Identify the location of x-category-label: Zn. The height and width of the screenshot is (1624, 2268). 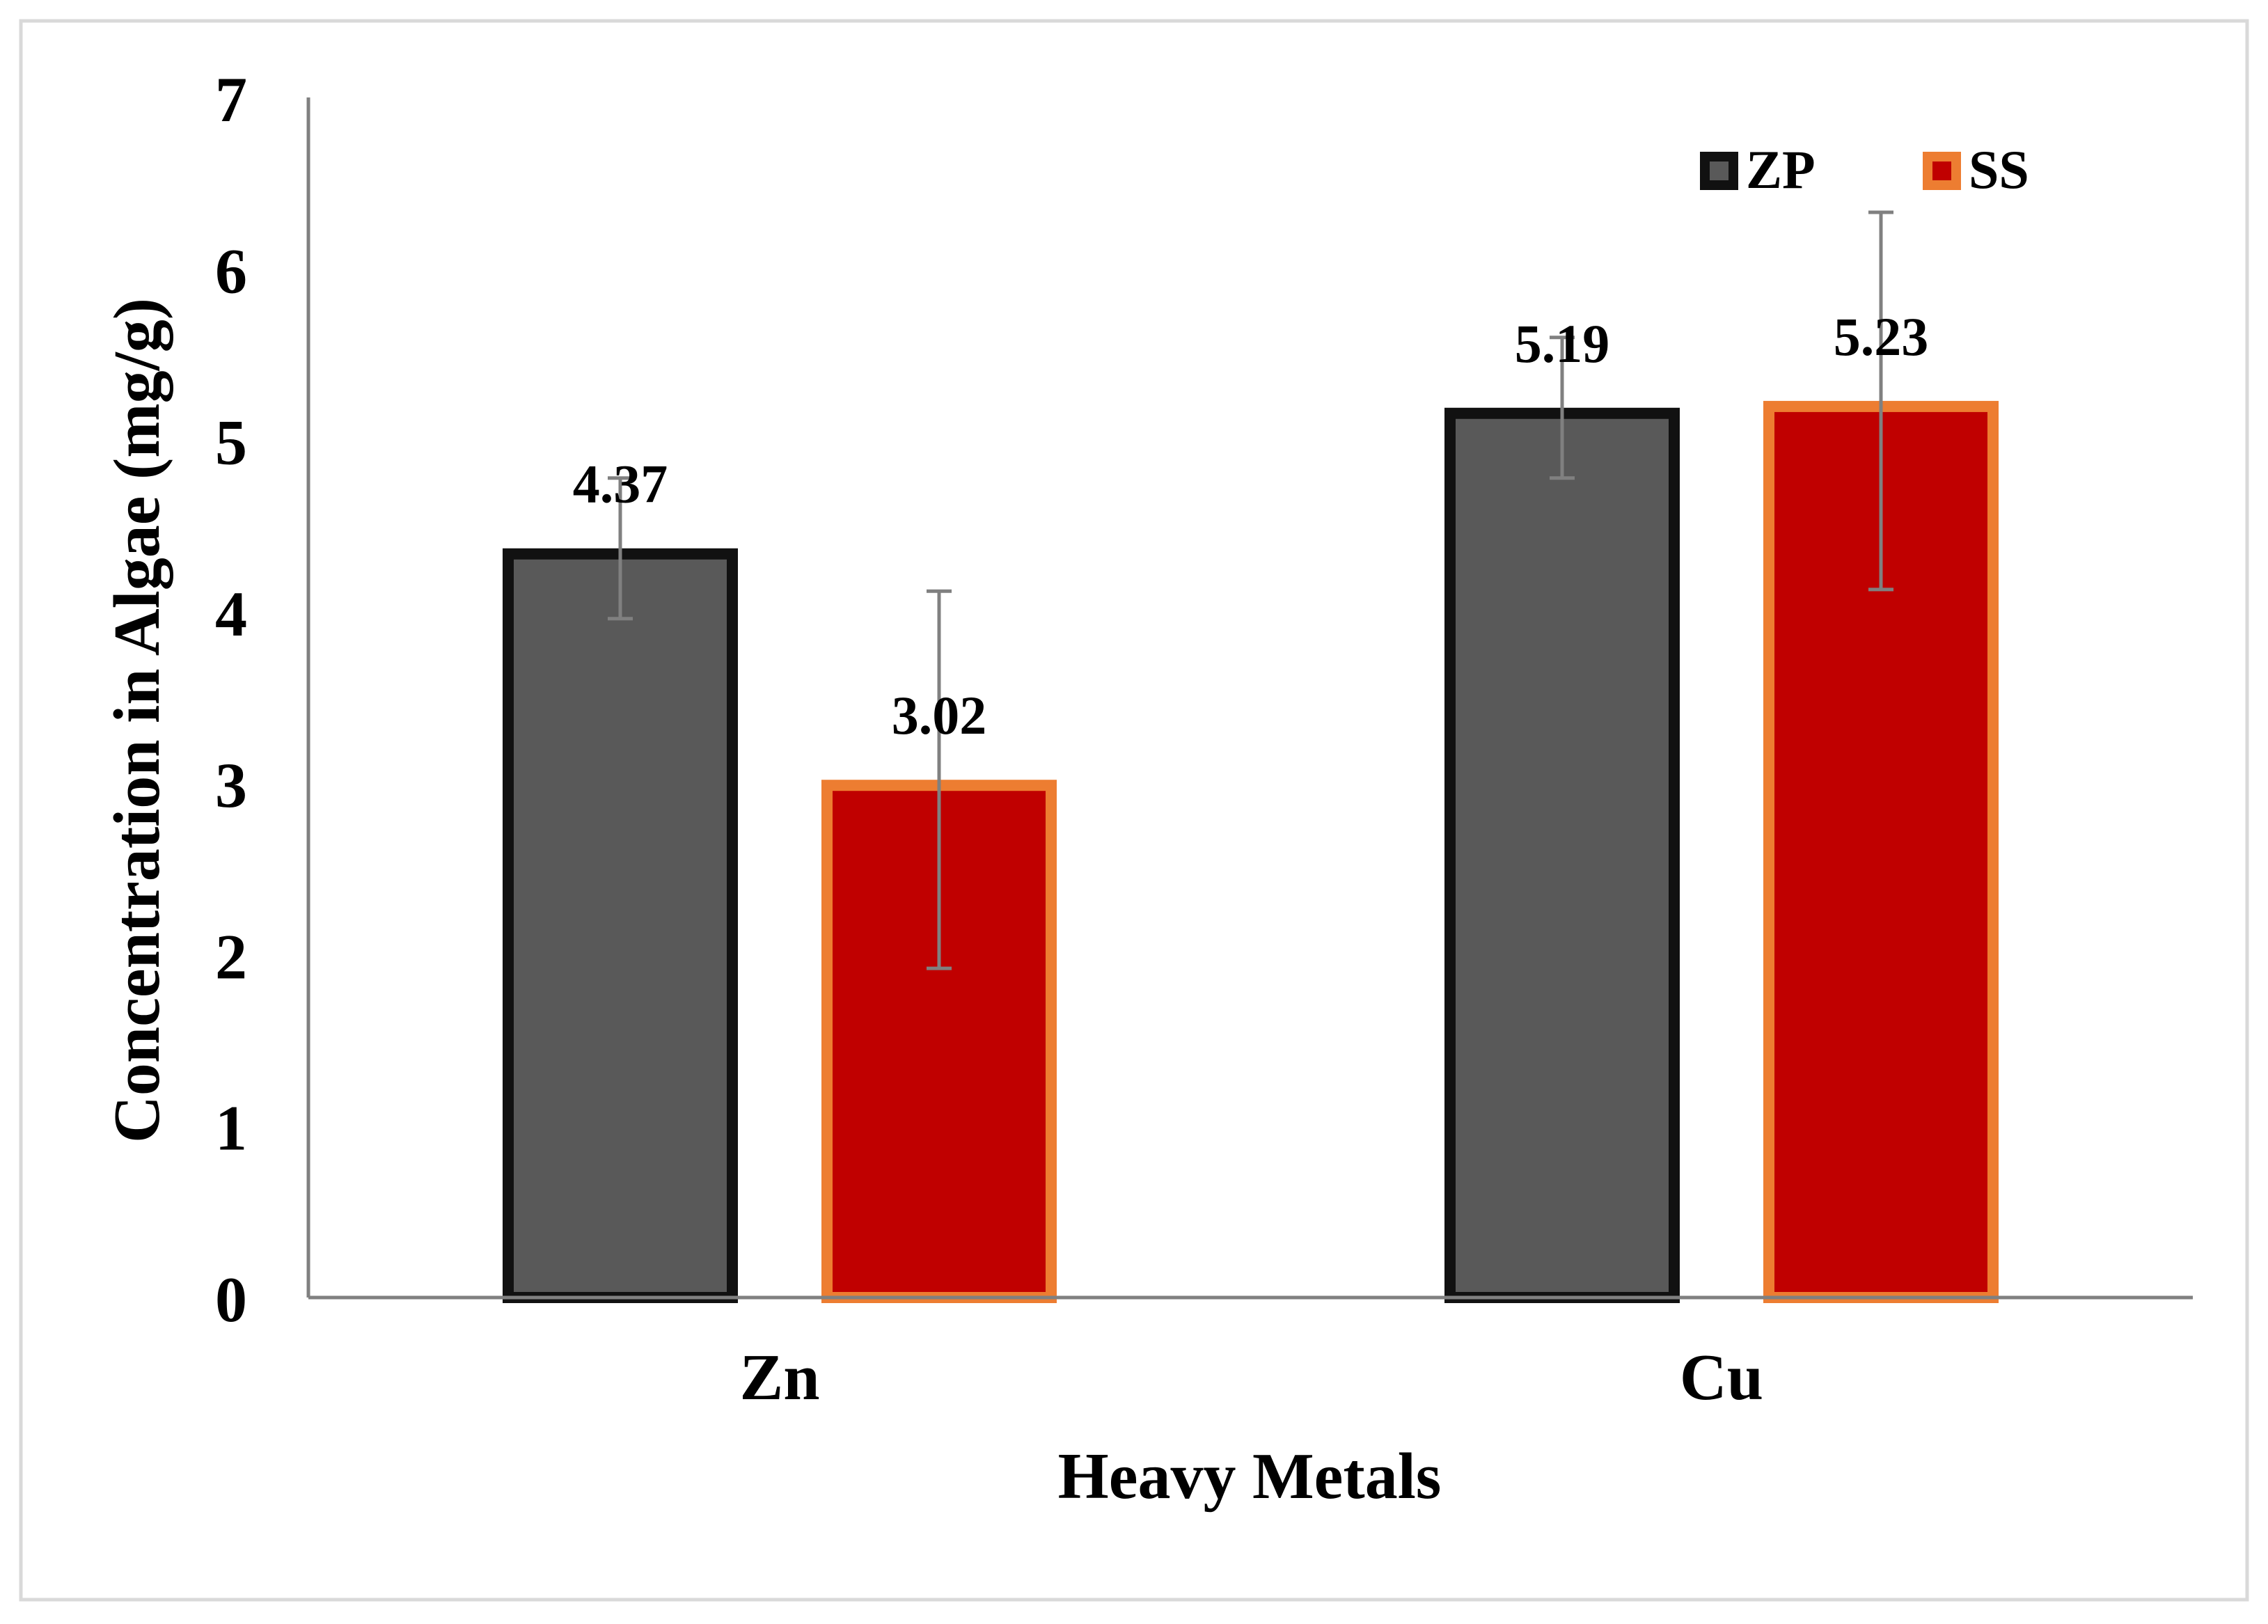
(780, 1377).